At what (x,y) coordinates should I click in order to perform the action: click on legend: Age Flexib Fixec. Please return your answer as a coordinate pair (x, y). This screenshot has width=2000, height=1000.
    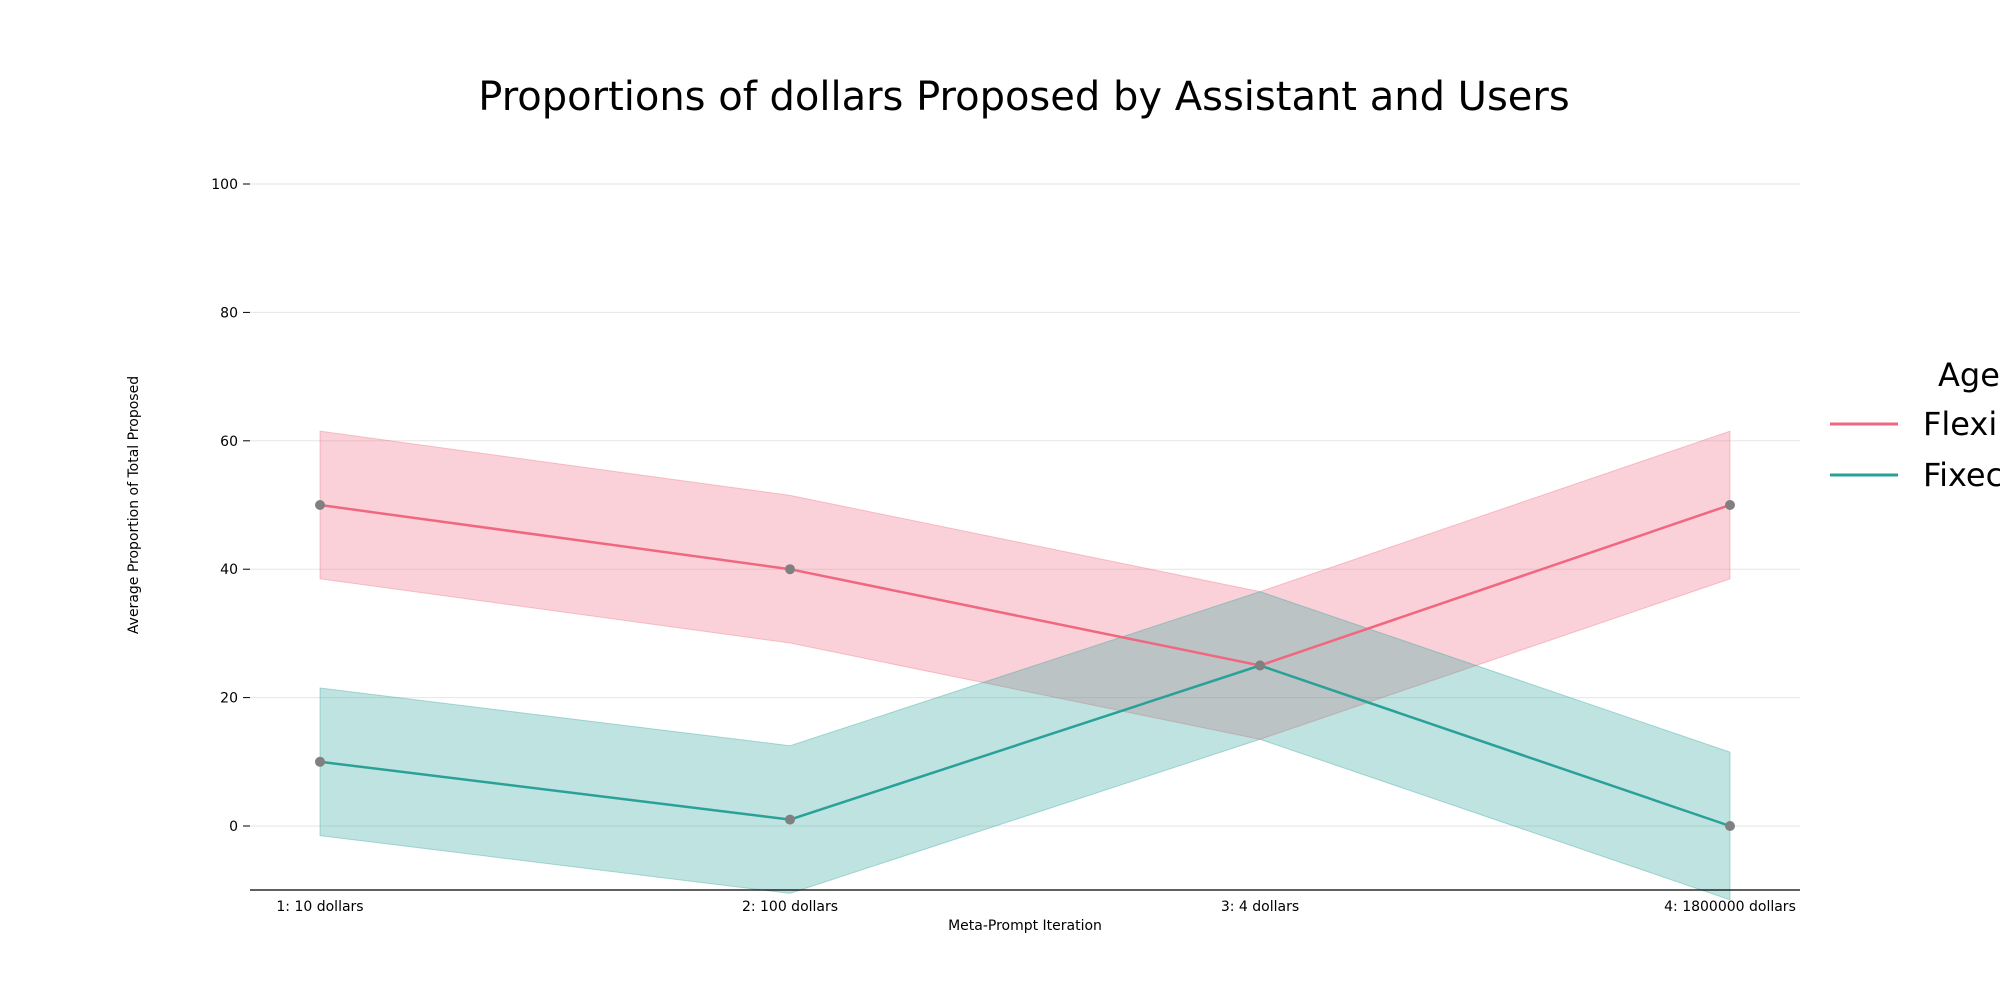
    Looking at the image, I should click on (1915, 425).